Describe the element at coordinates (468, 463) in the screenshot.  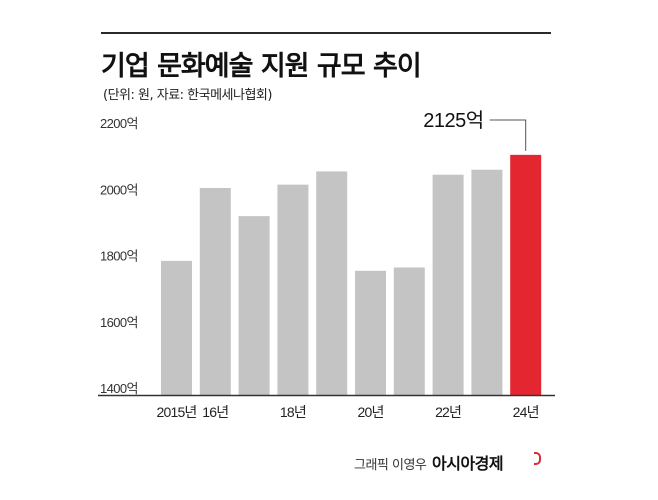
I see `brand-logo: 아시아경제` at that location.